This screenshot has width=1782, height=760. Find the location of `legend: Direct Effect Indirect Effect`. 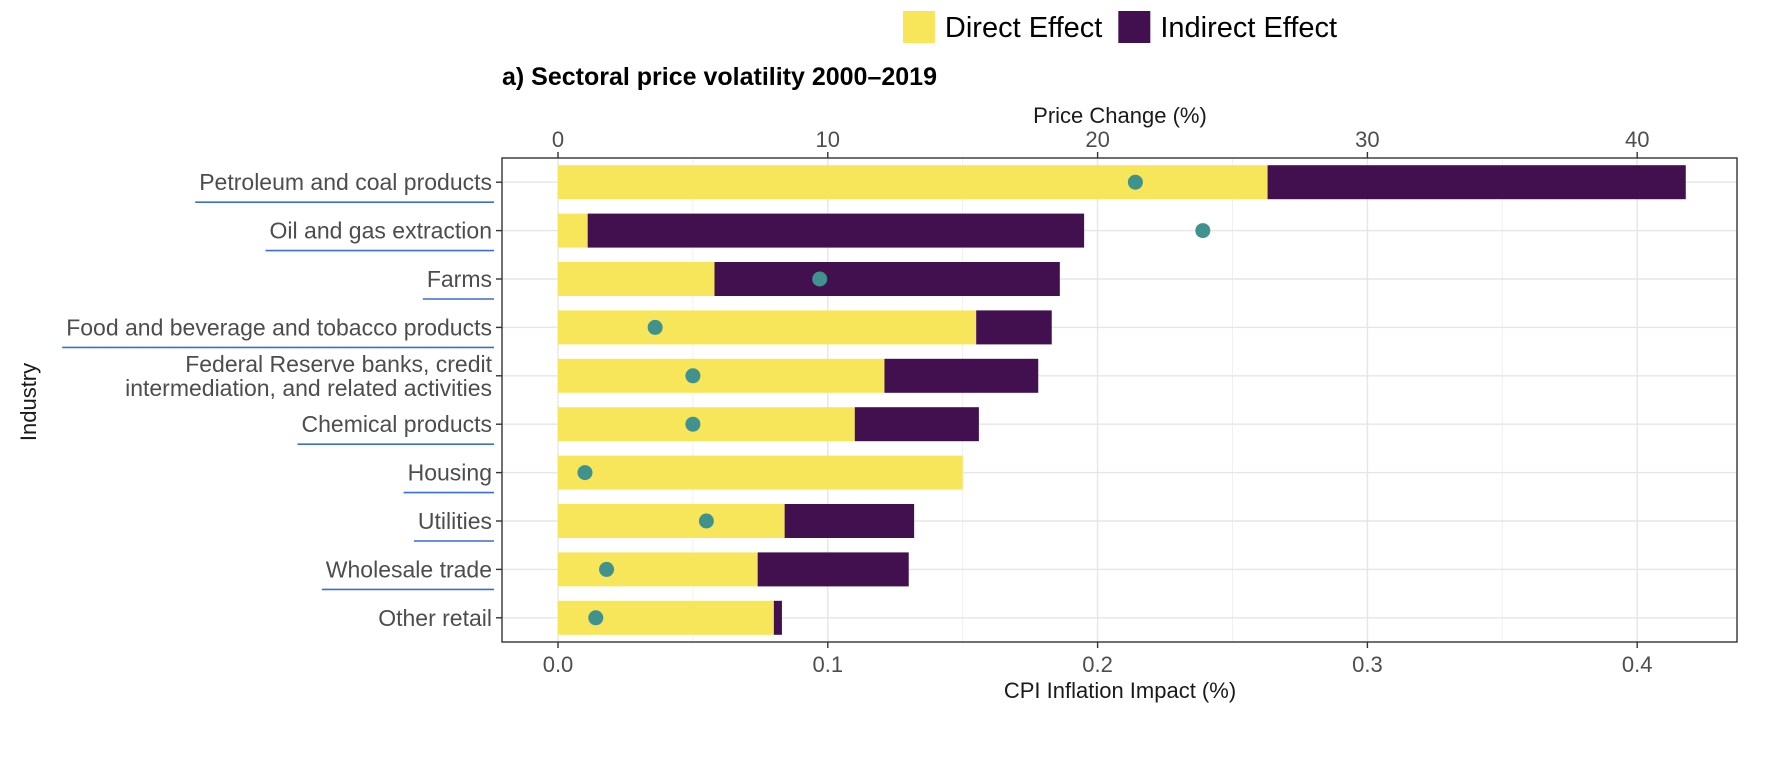

legend: Direct Effect Indirect Effect is located at coordinates (1119, 27).